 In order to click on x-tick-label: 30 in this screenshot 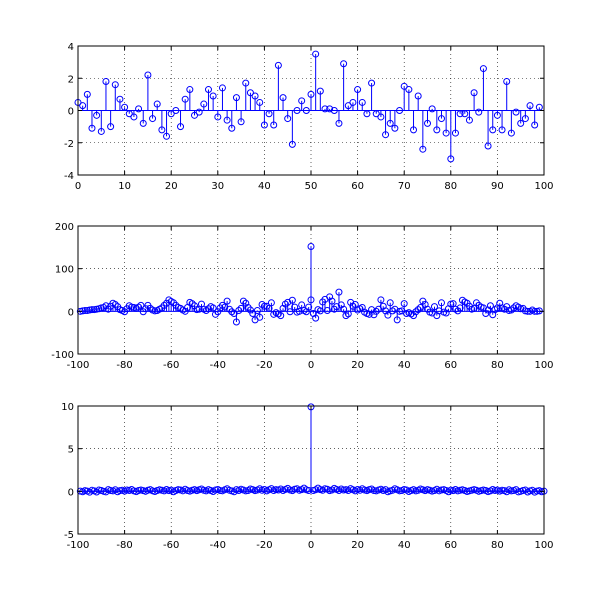, I will do `click(217, 186)`.